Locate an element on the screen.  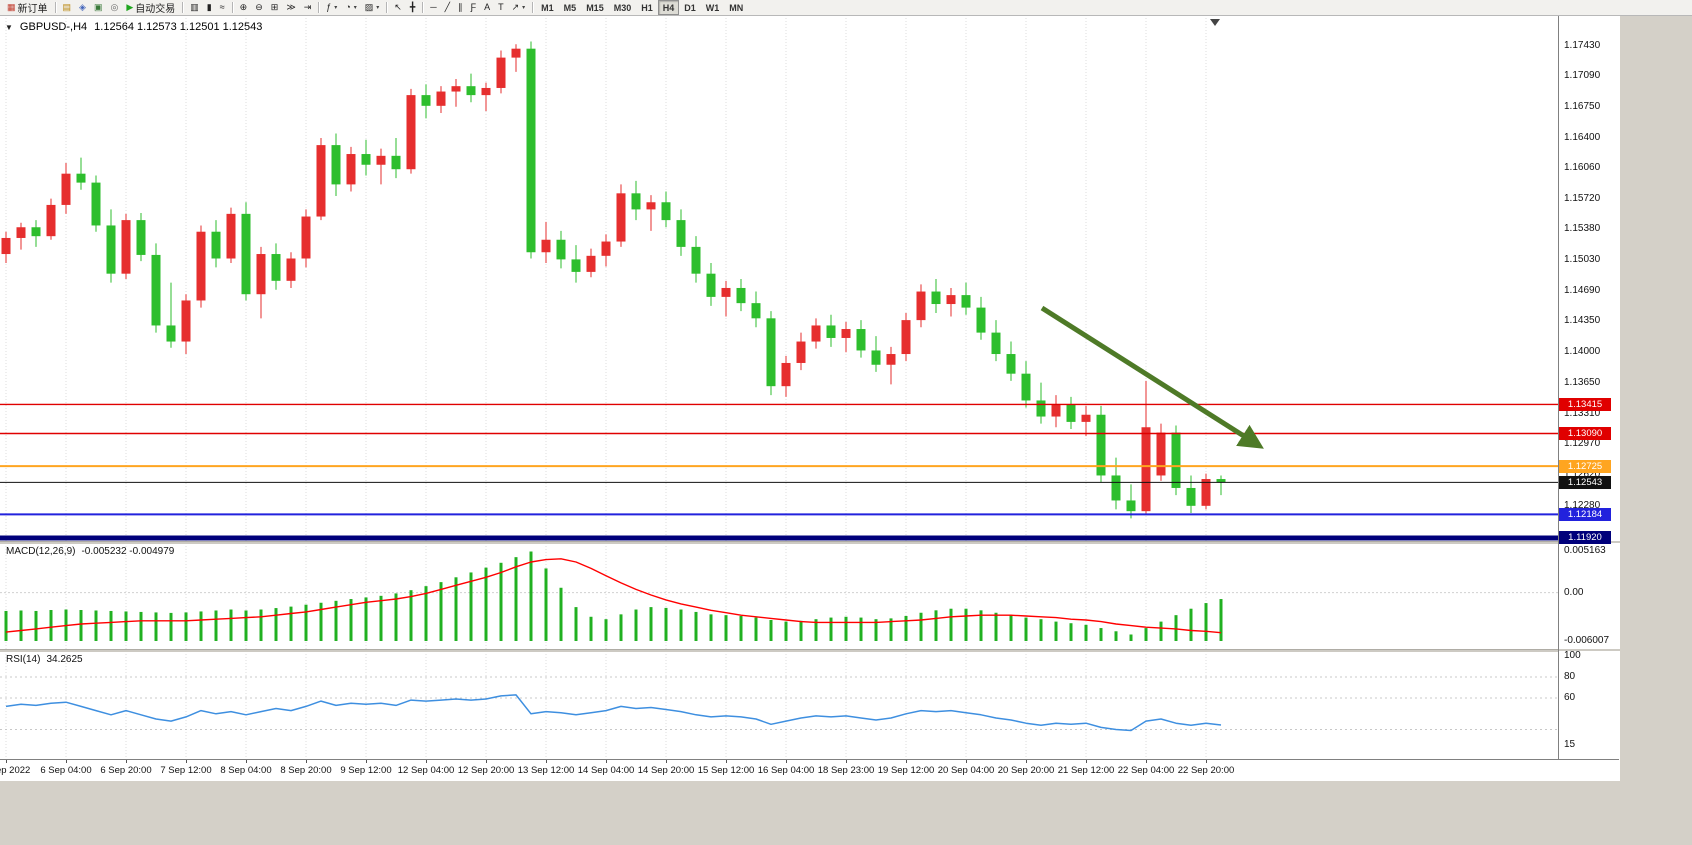
timeframe-m5: M5 is located at coordinates (570, 7).